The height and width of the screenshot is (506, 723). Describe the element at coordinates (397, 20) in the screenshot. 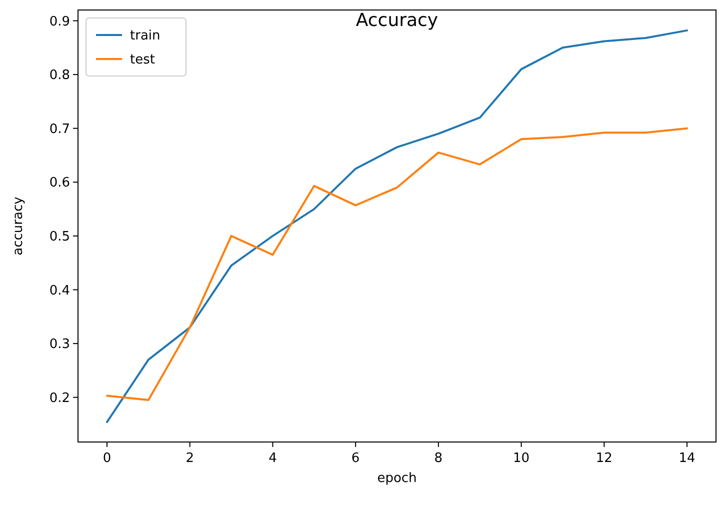

I see `chart-title: Accuracy` at that location.